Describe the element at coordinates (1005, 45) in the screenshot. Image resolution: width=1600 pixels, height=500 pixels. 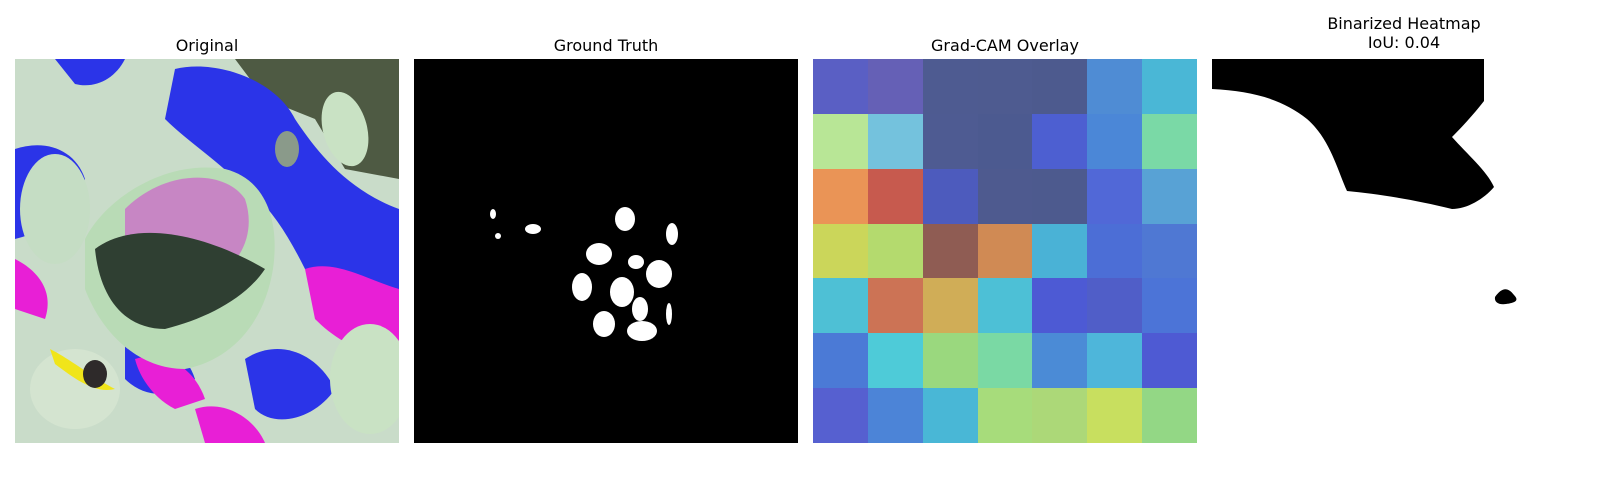
I see `gradcam-overlay-title: Grad-CAM Overlay` at that location.